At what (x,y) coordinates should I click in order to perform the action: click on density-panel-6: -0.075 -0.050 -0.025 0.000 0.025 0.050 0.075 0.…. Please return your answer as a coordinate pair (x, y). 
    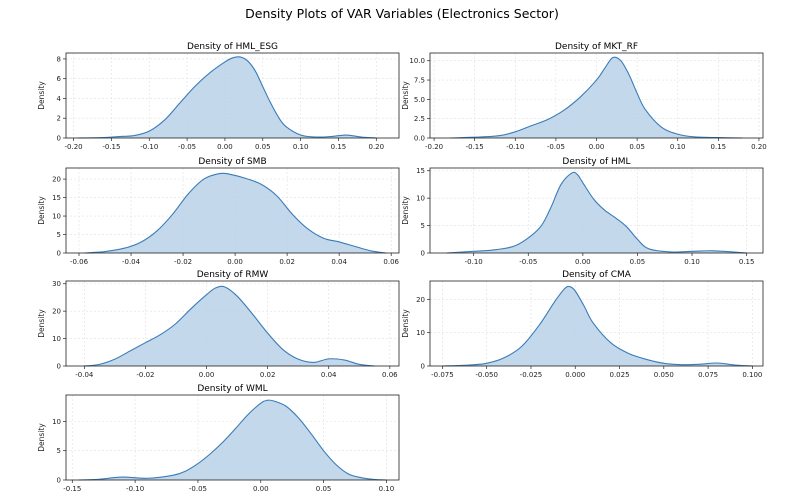
    Looking at the image, I should click on (582, 324).